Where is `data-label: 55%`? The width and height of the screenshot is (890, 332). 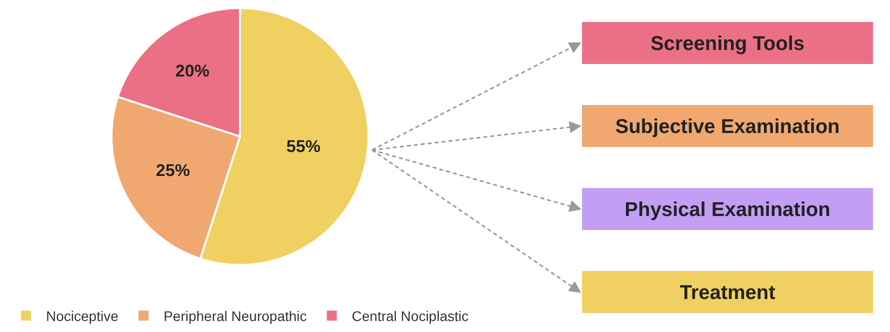
data-label: 55% is located at coordinates (303, 146).